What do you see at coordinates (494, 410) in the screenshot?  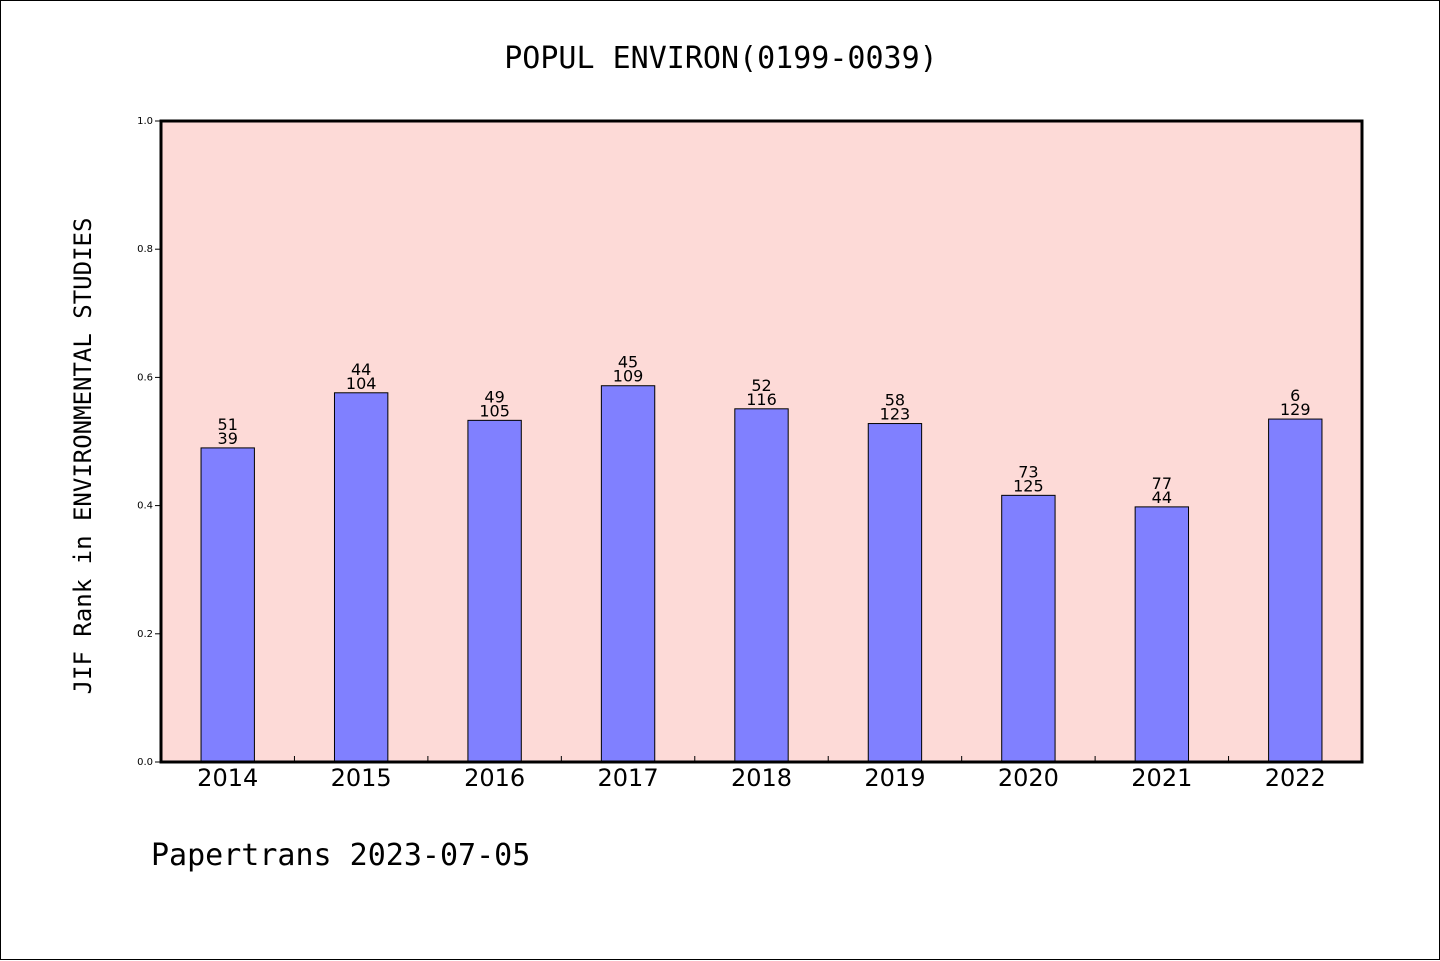 I see `data-label-bottom: 105` at bounding box center [494, 410].